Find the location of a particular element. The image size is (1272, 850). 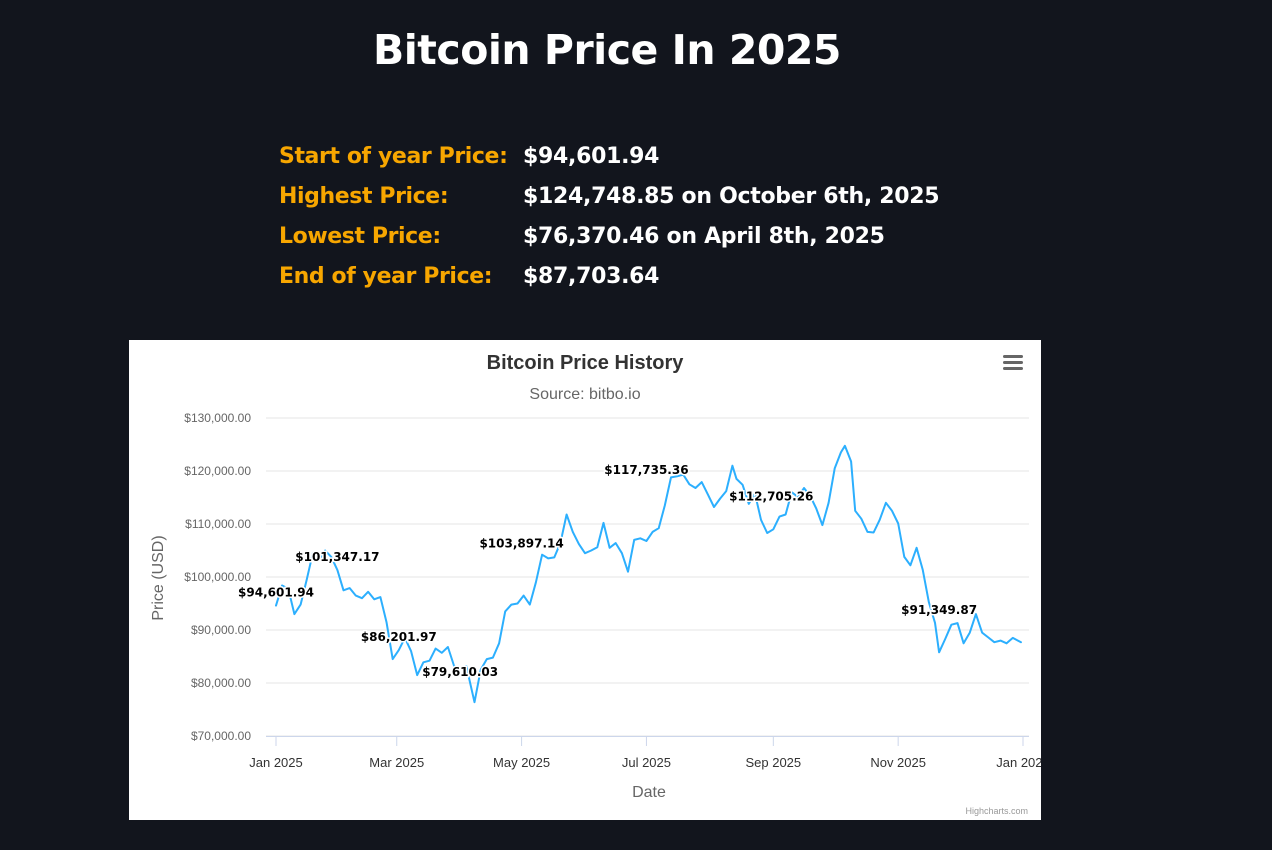

stat-end-of-year: End of year Price: $87,703.64 is located at coordinates (609, 276).